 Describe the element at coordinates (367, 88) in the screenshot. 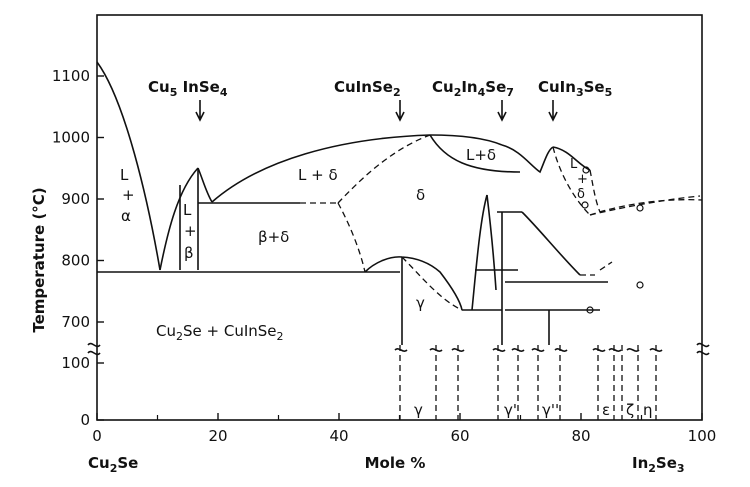

I see `compound-label-cuinse2: CuInSe2` at that location.